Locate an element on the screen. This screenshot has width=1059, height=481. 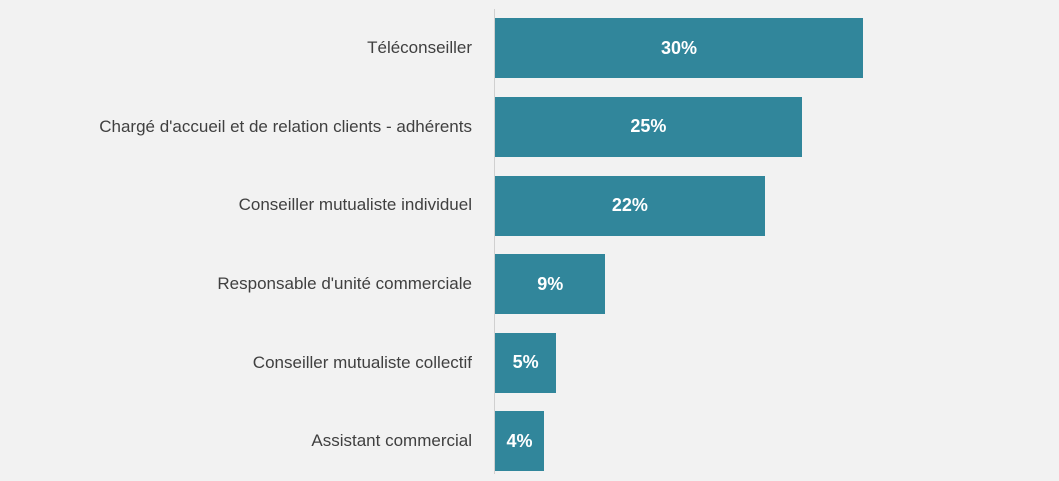
category-label-box: Assistant commercial is located at coordinates (391, 441).